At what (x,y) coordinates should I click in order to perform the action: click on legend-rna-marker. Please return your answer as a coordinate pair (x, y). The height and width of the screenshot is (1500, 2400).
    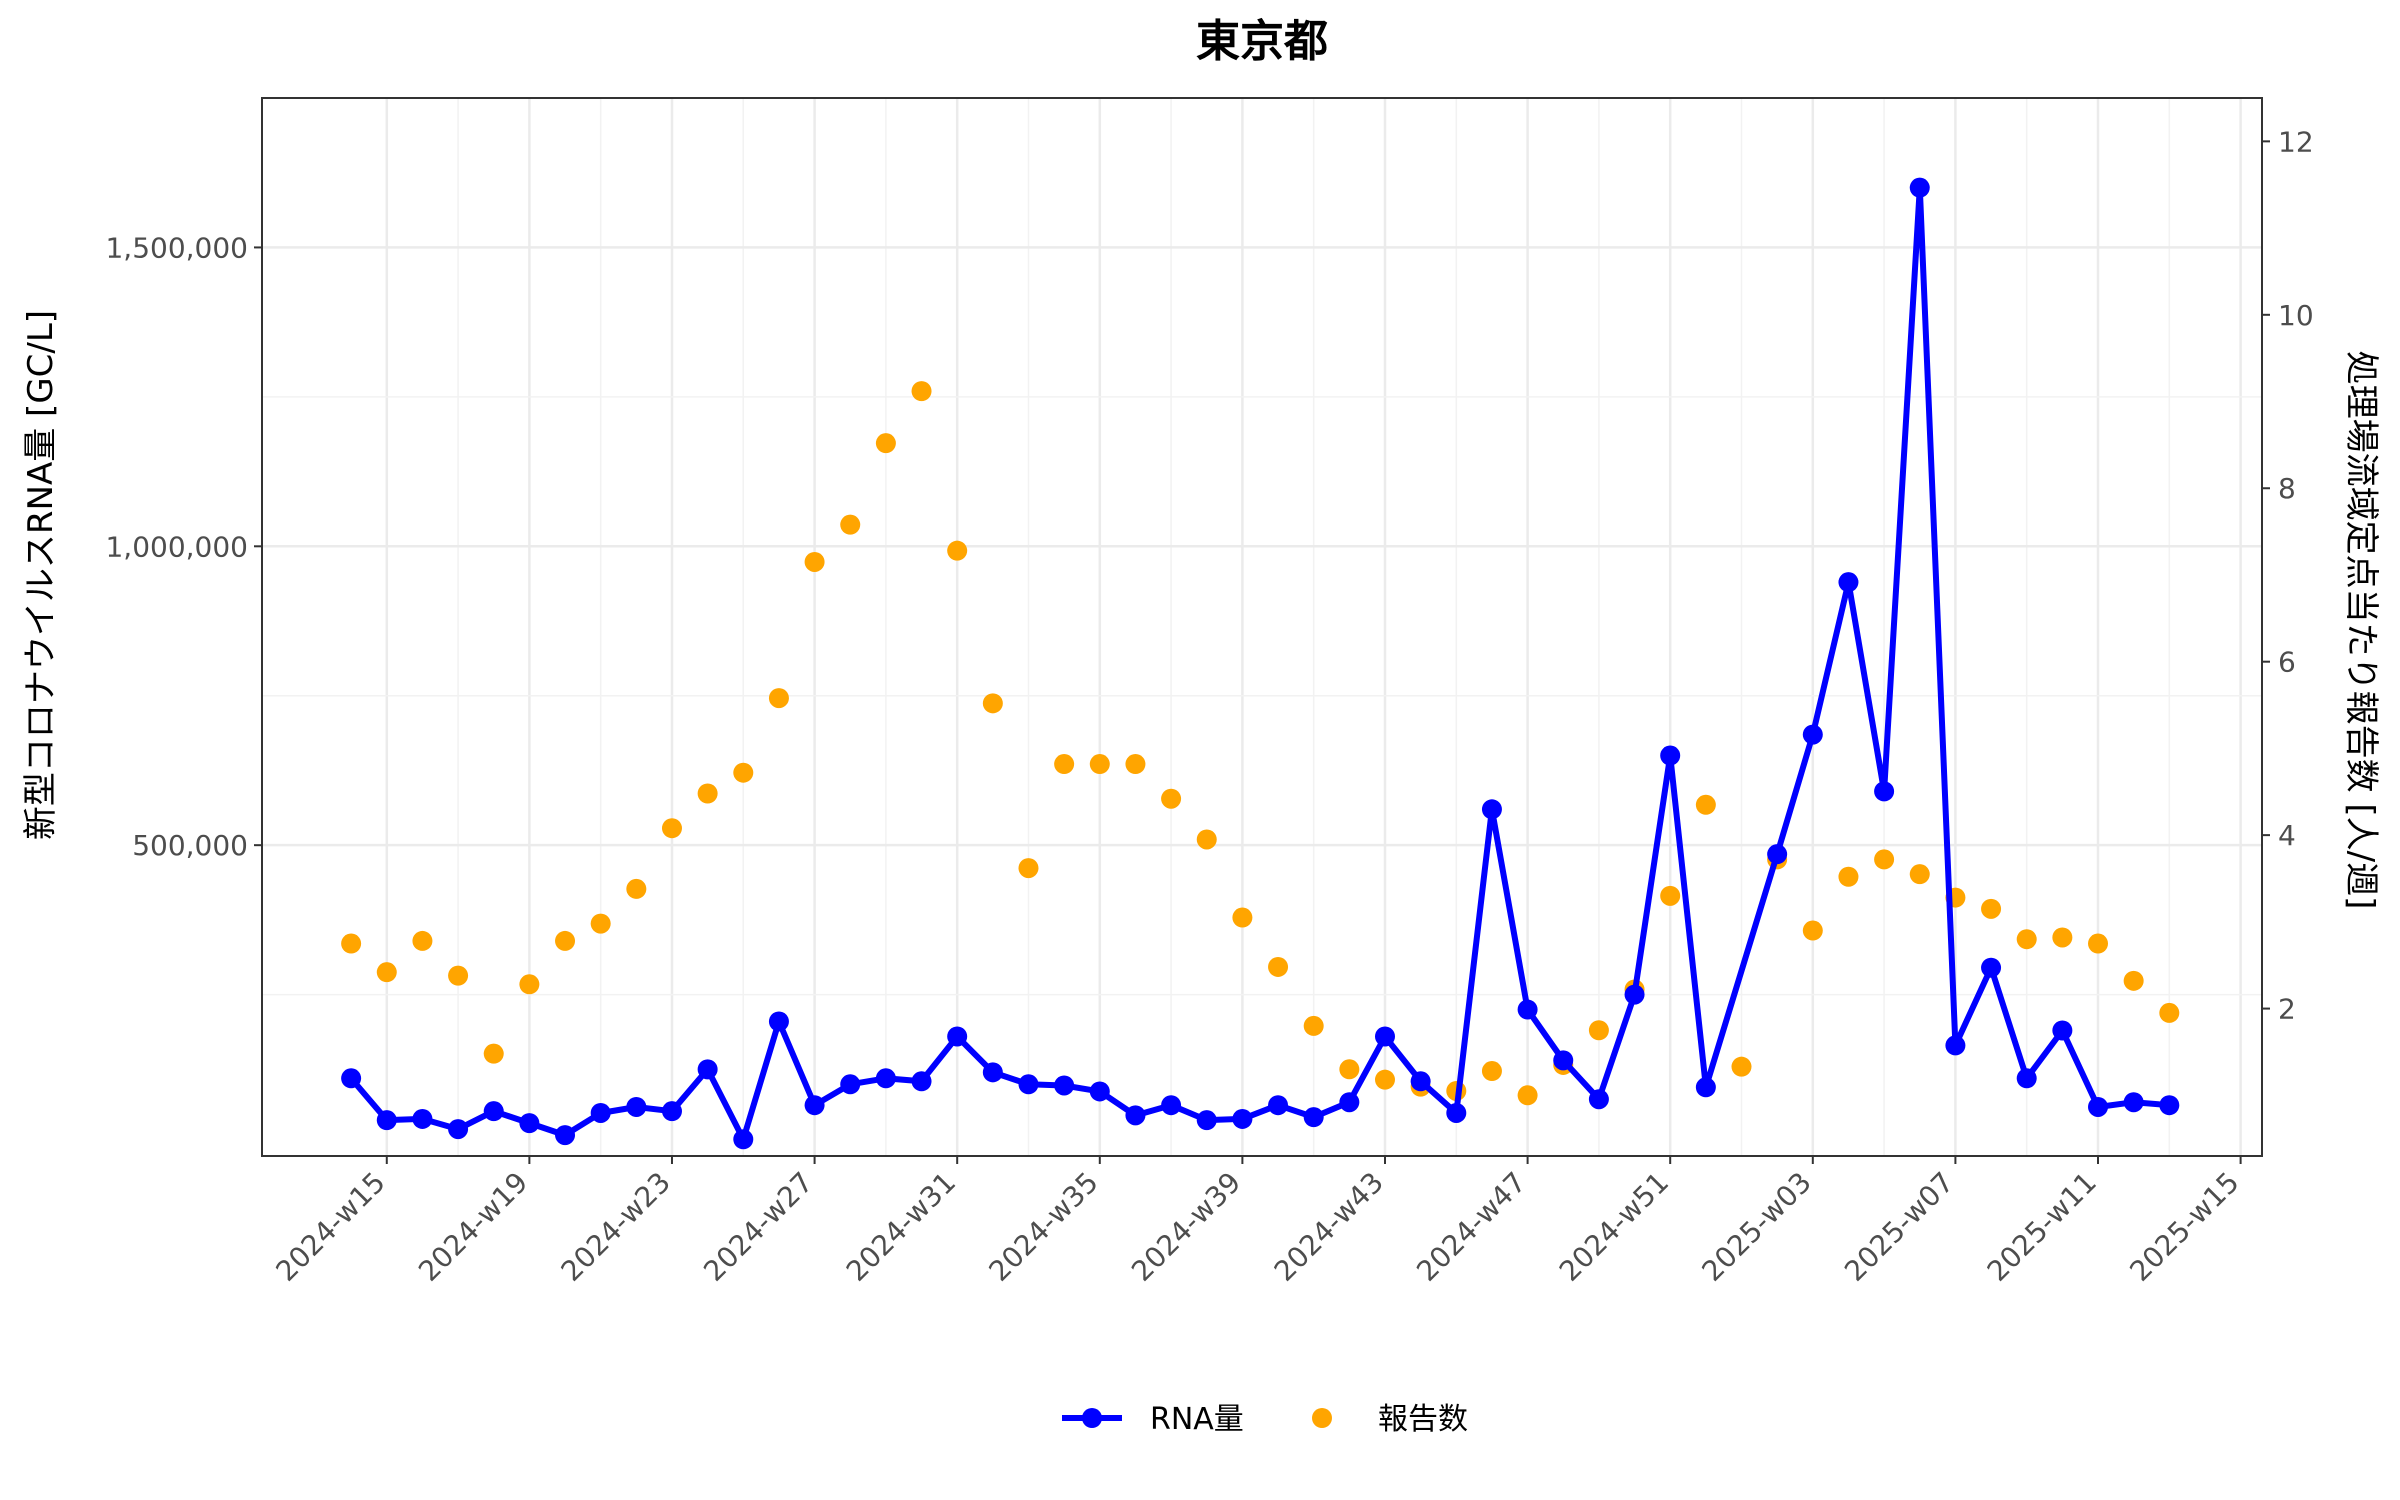
    Looking at the image, I should click on (1092, 1418).